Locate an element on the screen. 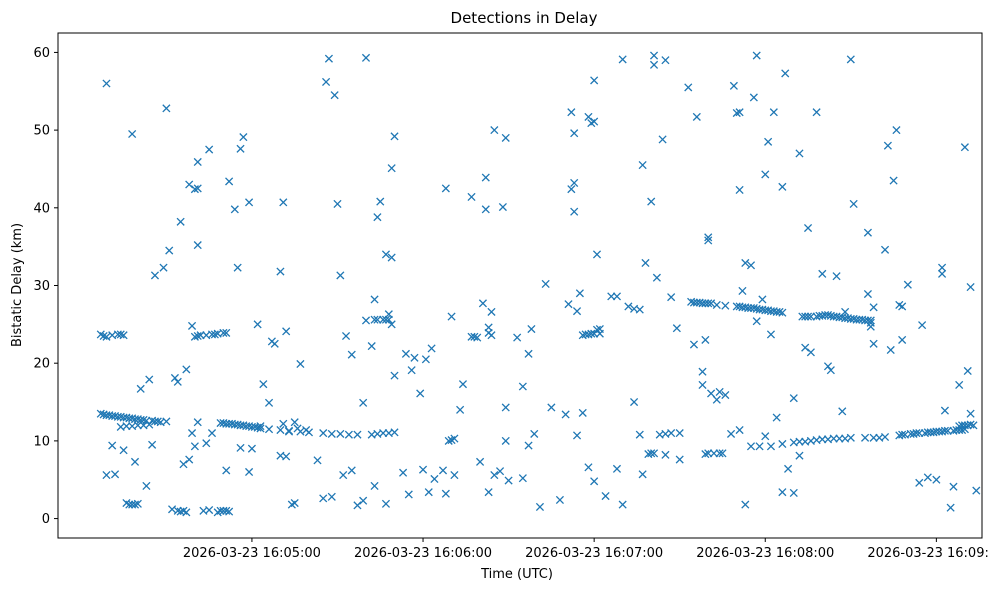 The image size is (989, 590). y-tick-label: 60 is located at coordinates (41, 53).